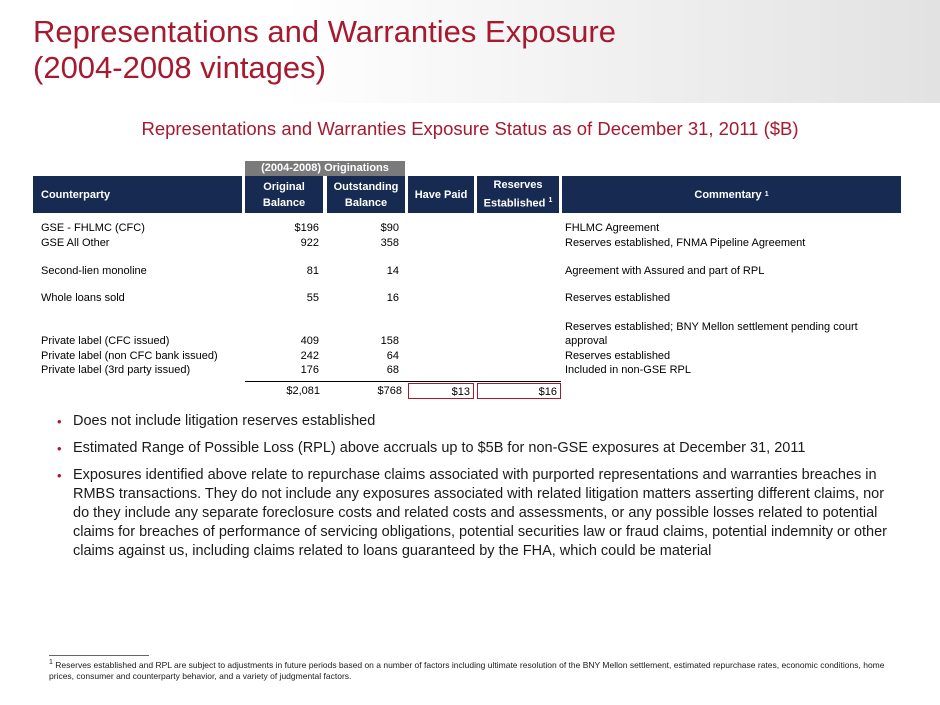 The image size is (940, 705). What do you see at coordinates (309, 356) in the screenshot?
I see `row-original-balance: 242` at bounding box center [309, 356].